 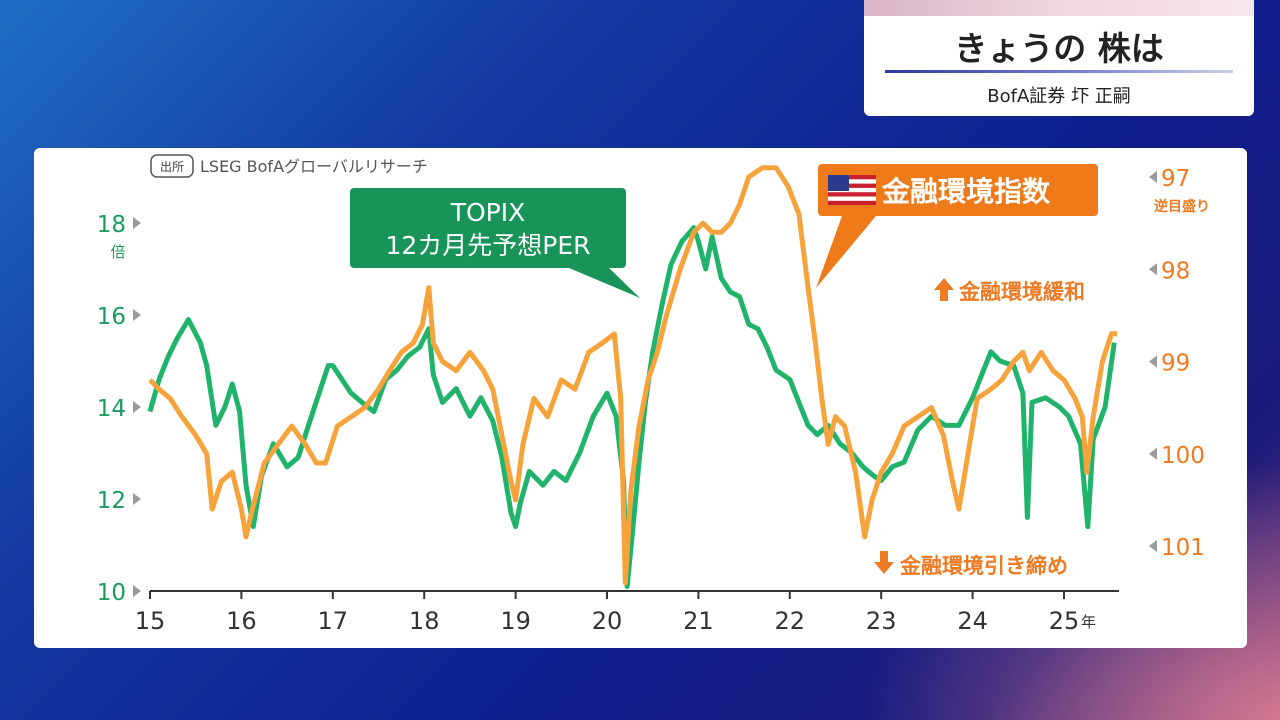 I want to click on topix-callout: TOPIX 12カ月先予想PER, so click(x=495, y=243).